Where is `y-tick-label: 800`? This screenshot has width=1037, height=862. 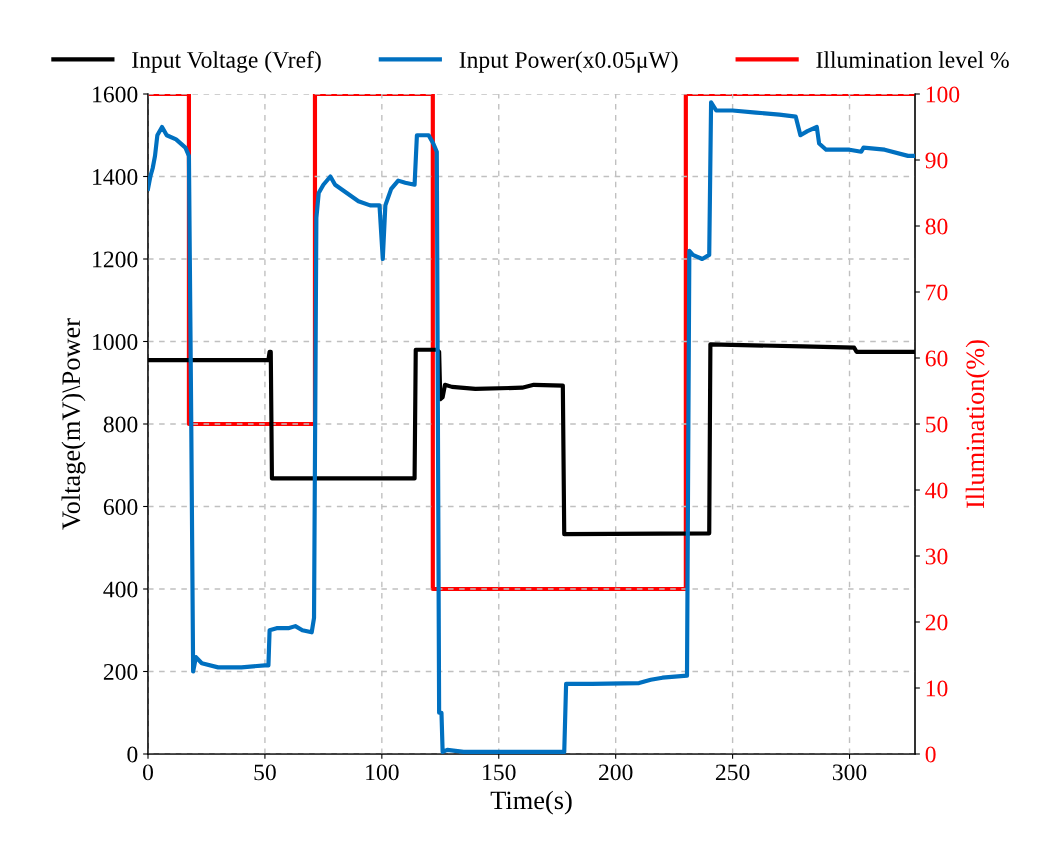
y-tick-label: 800 is located at coordinates (120, 424).